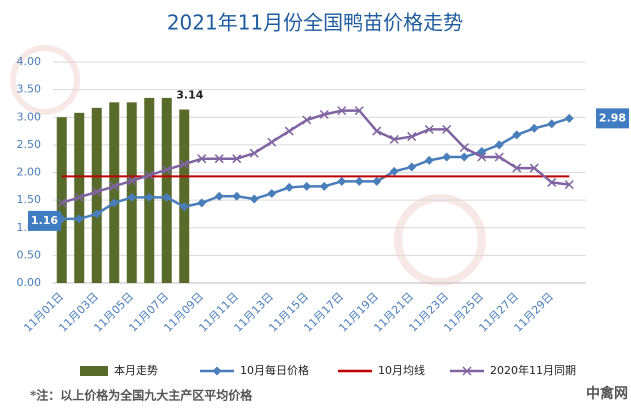 Image resolution: width=631 pixels, height=418 pixels. Describe the element at coordinates (29, 61) in the screenshot. I see `y-tick-label: 4.00` at that location.